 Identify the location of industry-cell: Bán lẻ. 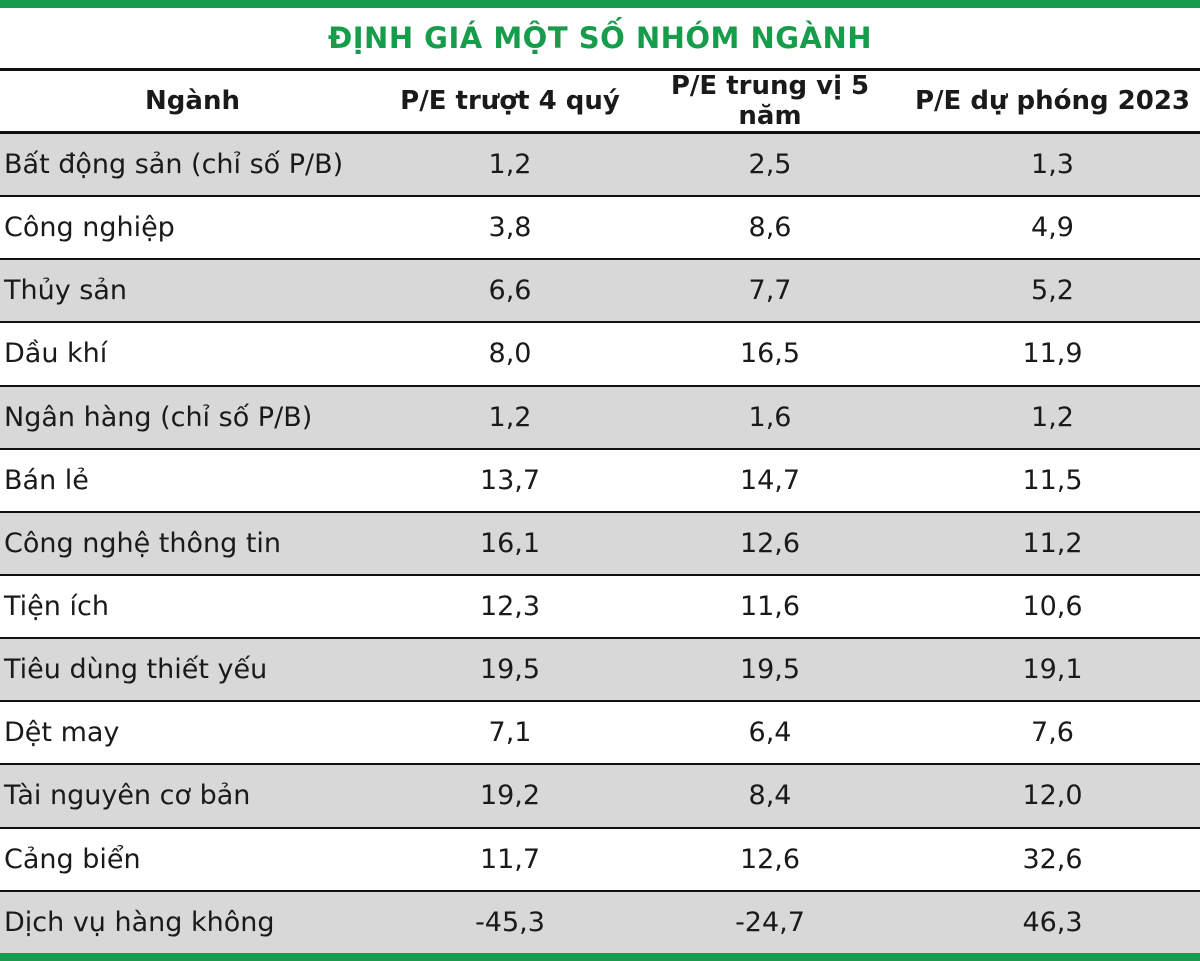
(192, 479).